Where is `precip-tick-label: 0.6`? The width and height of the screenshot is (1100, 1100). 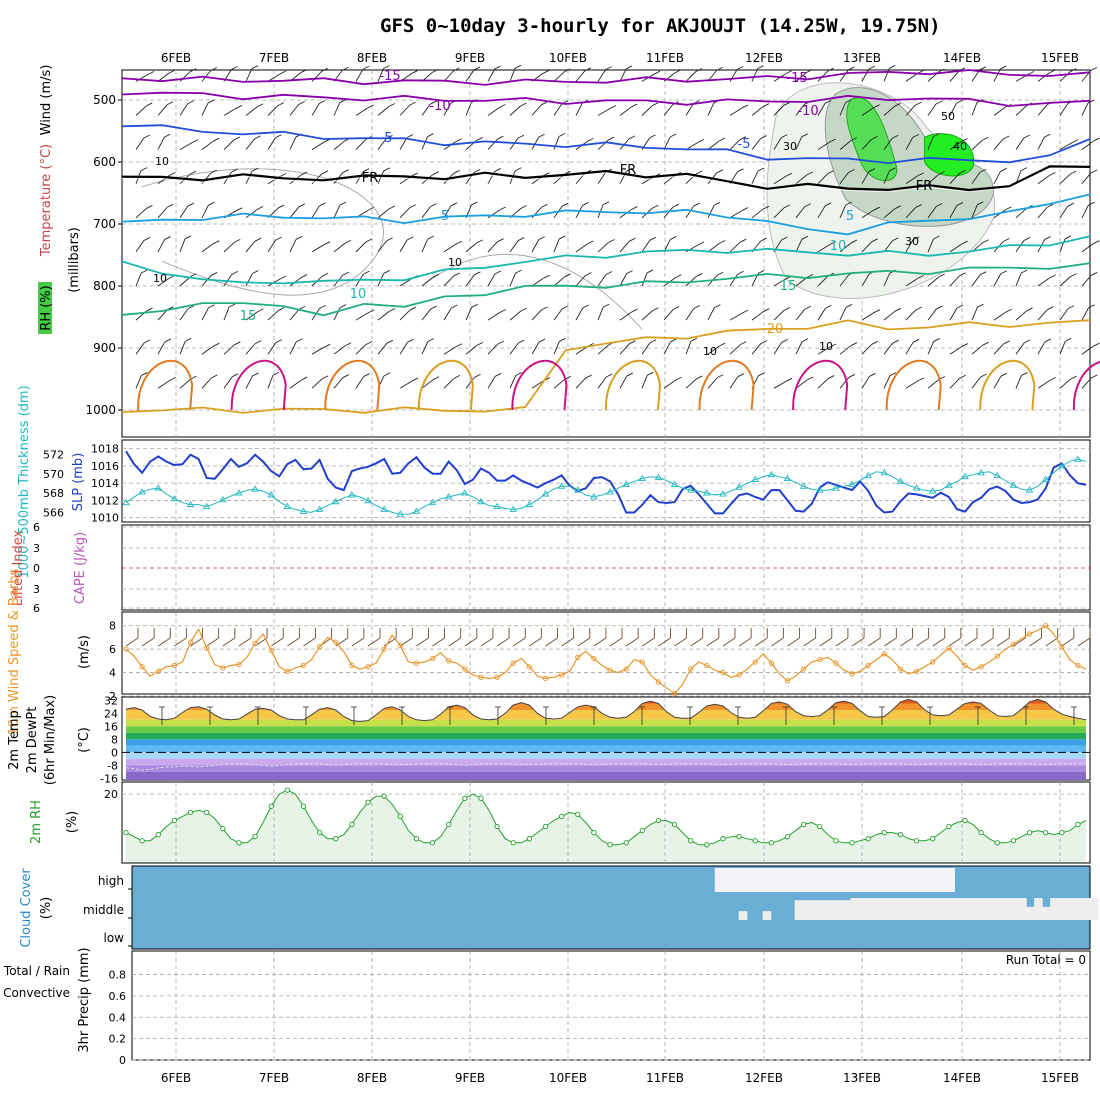 precip-tick-label: 0.6 is located at coordinates (118, 996).